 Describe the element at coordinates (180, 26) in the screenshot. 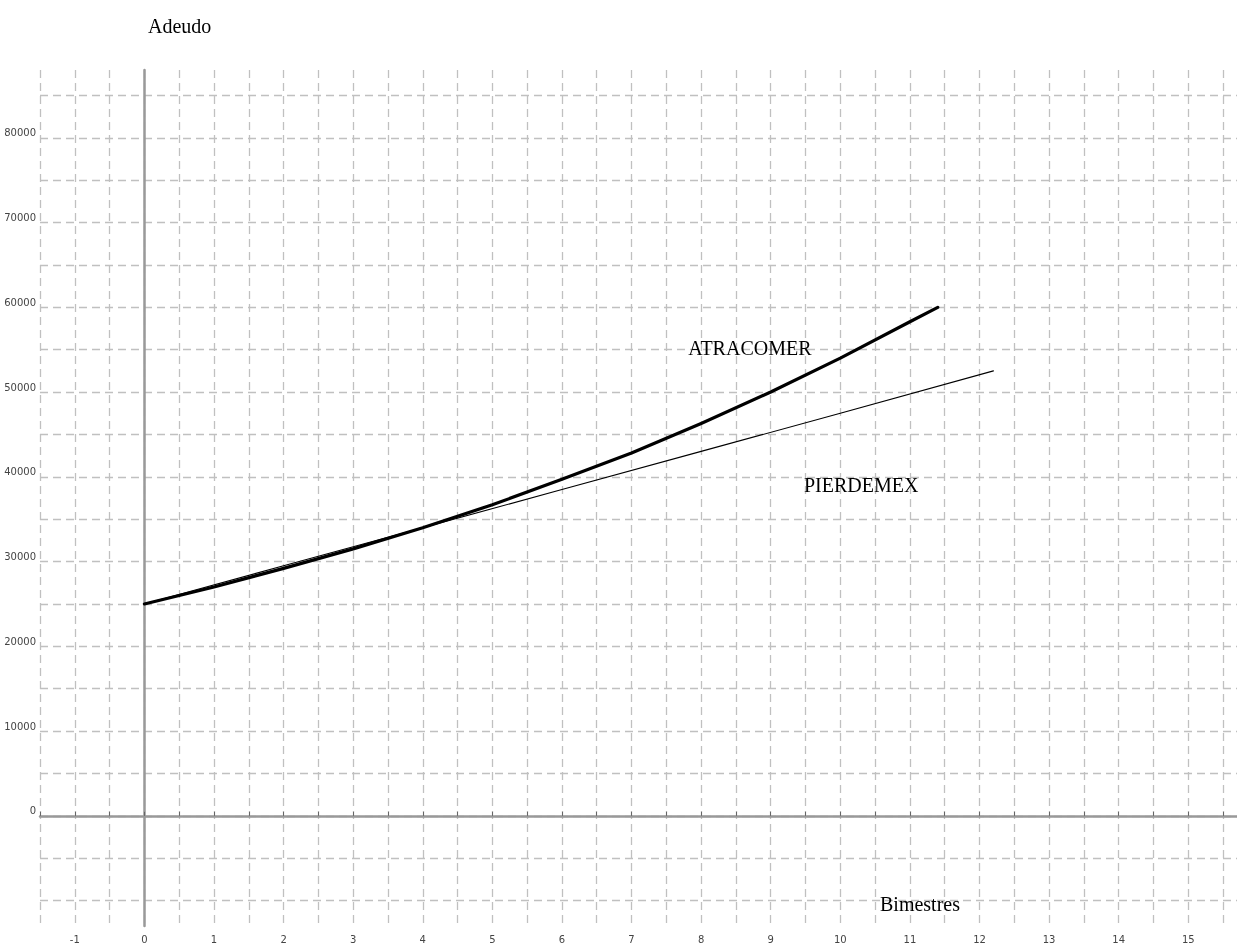

I see `y-axis-title: Adeudo` at that location.